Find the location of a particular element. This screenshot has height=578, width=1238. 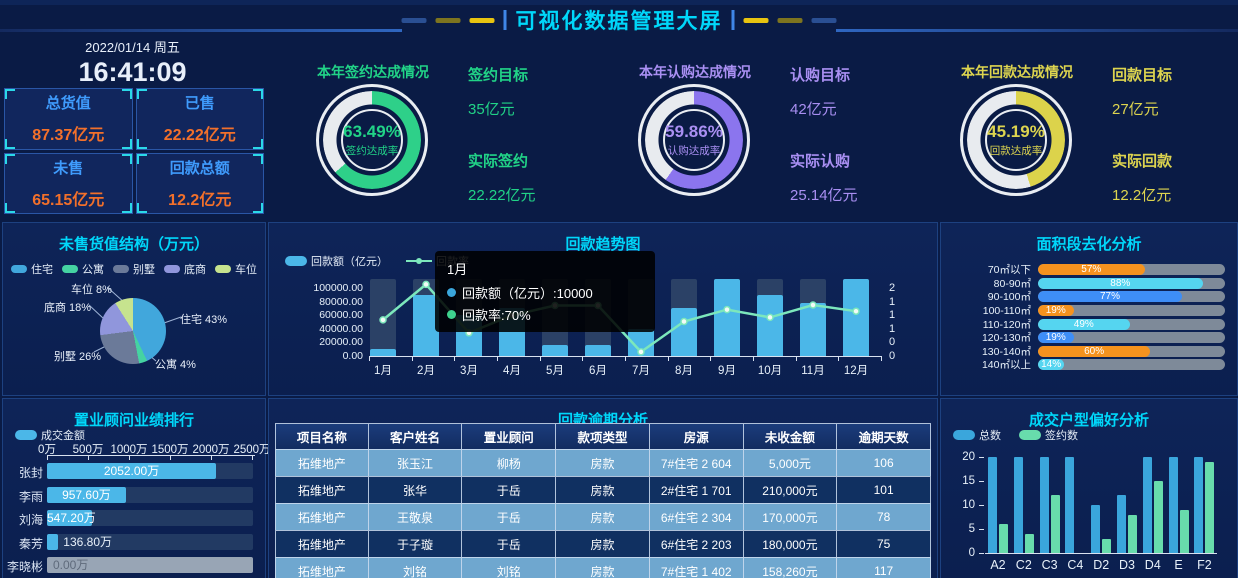

legend-swatch-icon is located at coordinates (223, 269).